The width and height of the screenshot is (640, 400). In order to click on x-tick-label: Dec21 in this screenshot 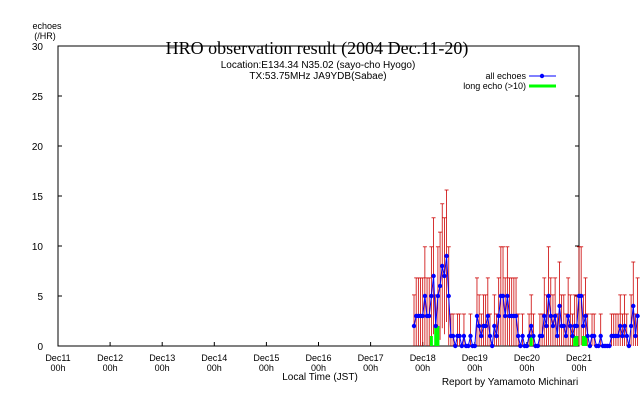, I will do `click(579, 358)`.